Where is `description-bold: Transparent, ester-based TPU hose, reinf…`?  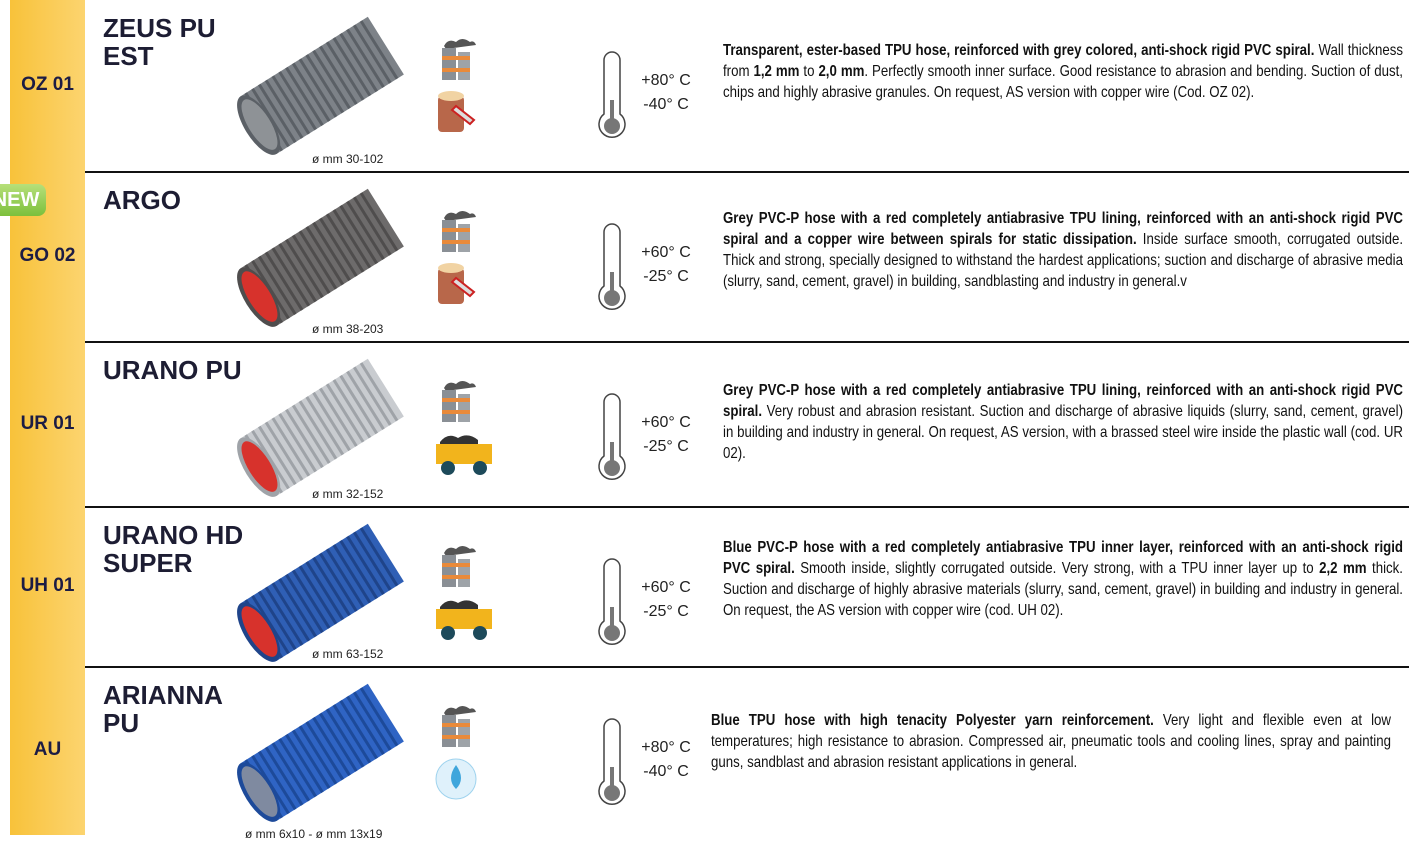 description-bold: Transparent, ester-based TPU hose, reinf… is located at coordinates (1019, 50).